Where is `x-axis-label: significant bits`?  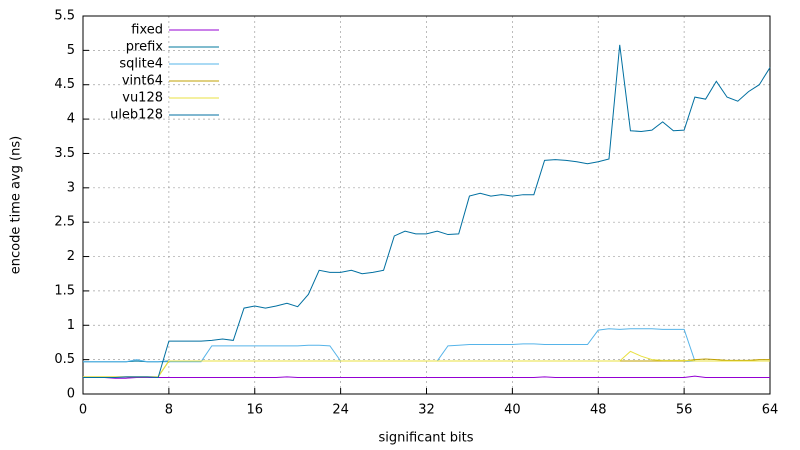
x-axis-label: significant bits is located at coordinates (426, 438).